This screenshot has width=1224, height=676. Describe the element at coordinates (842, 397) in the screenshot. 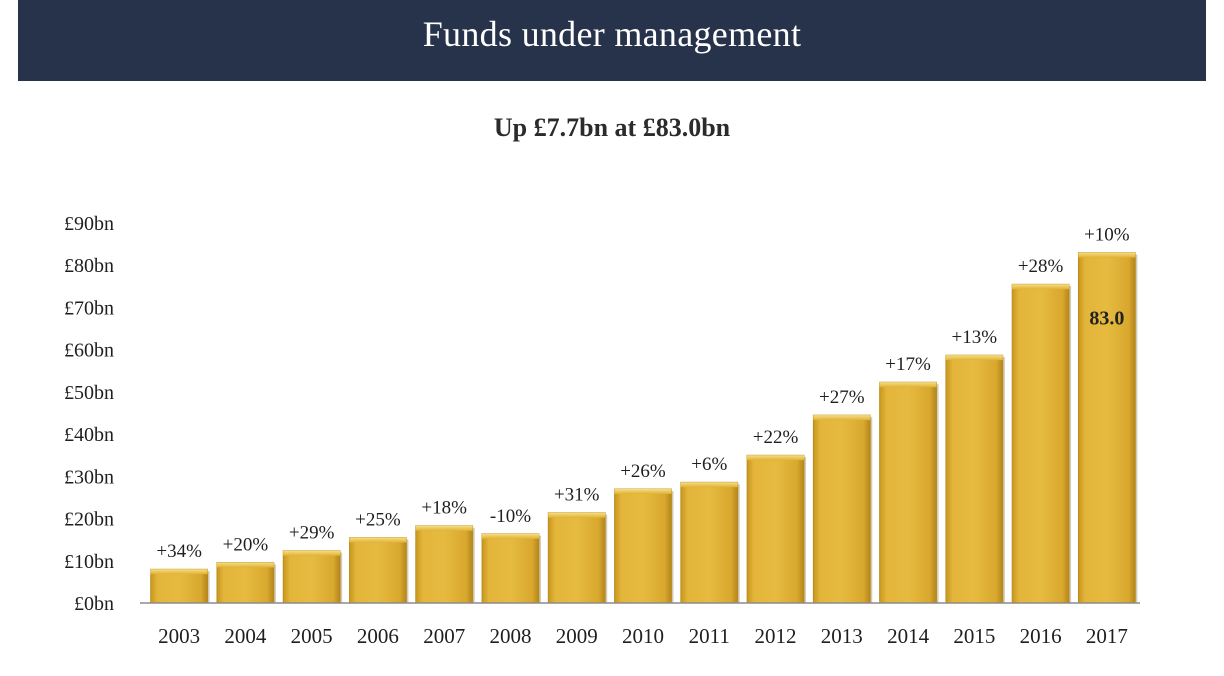

I see `growth-label: +27%` at that location.